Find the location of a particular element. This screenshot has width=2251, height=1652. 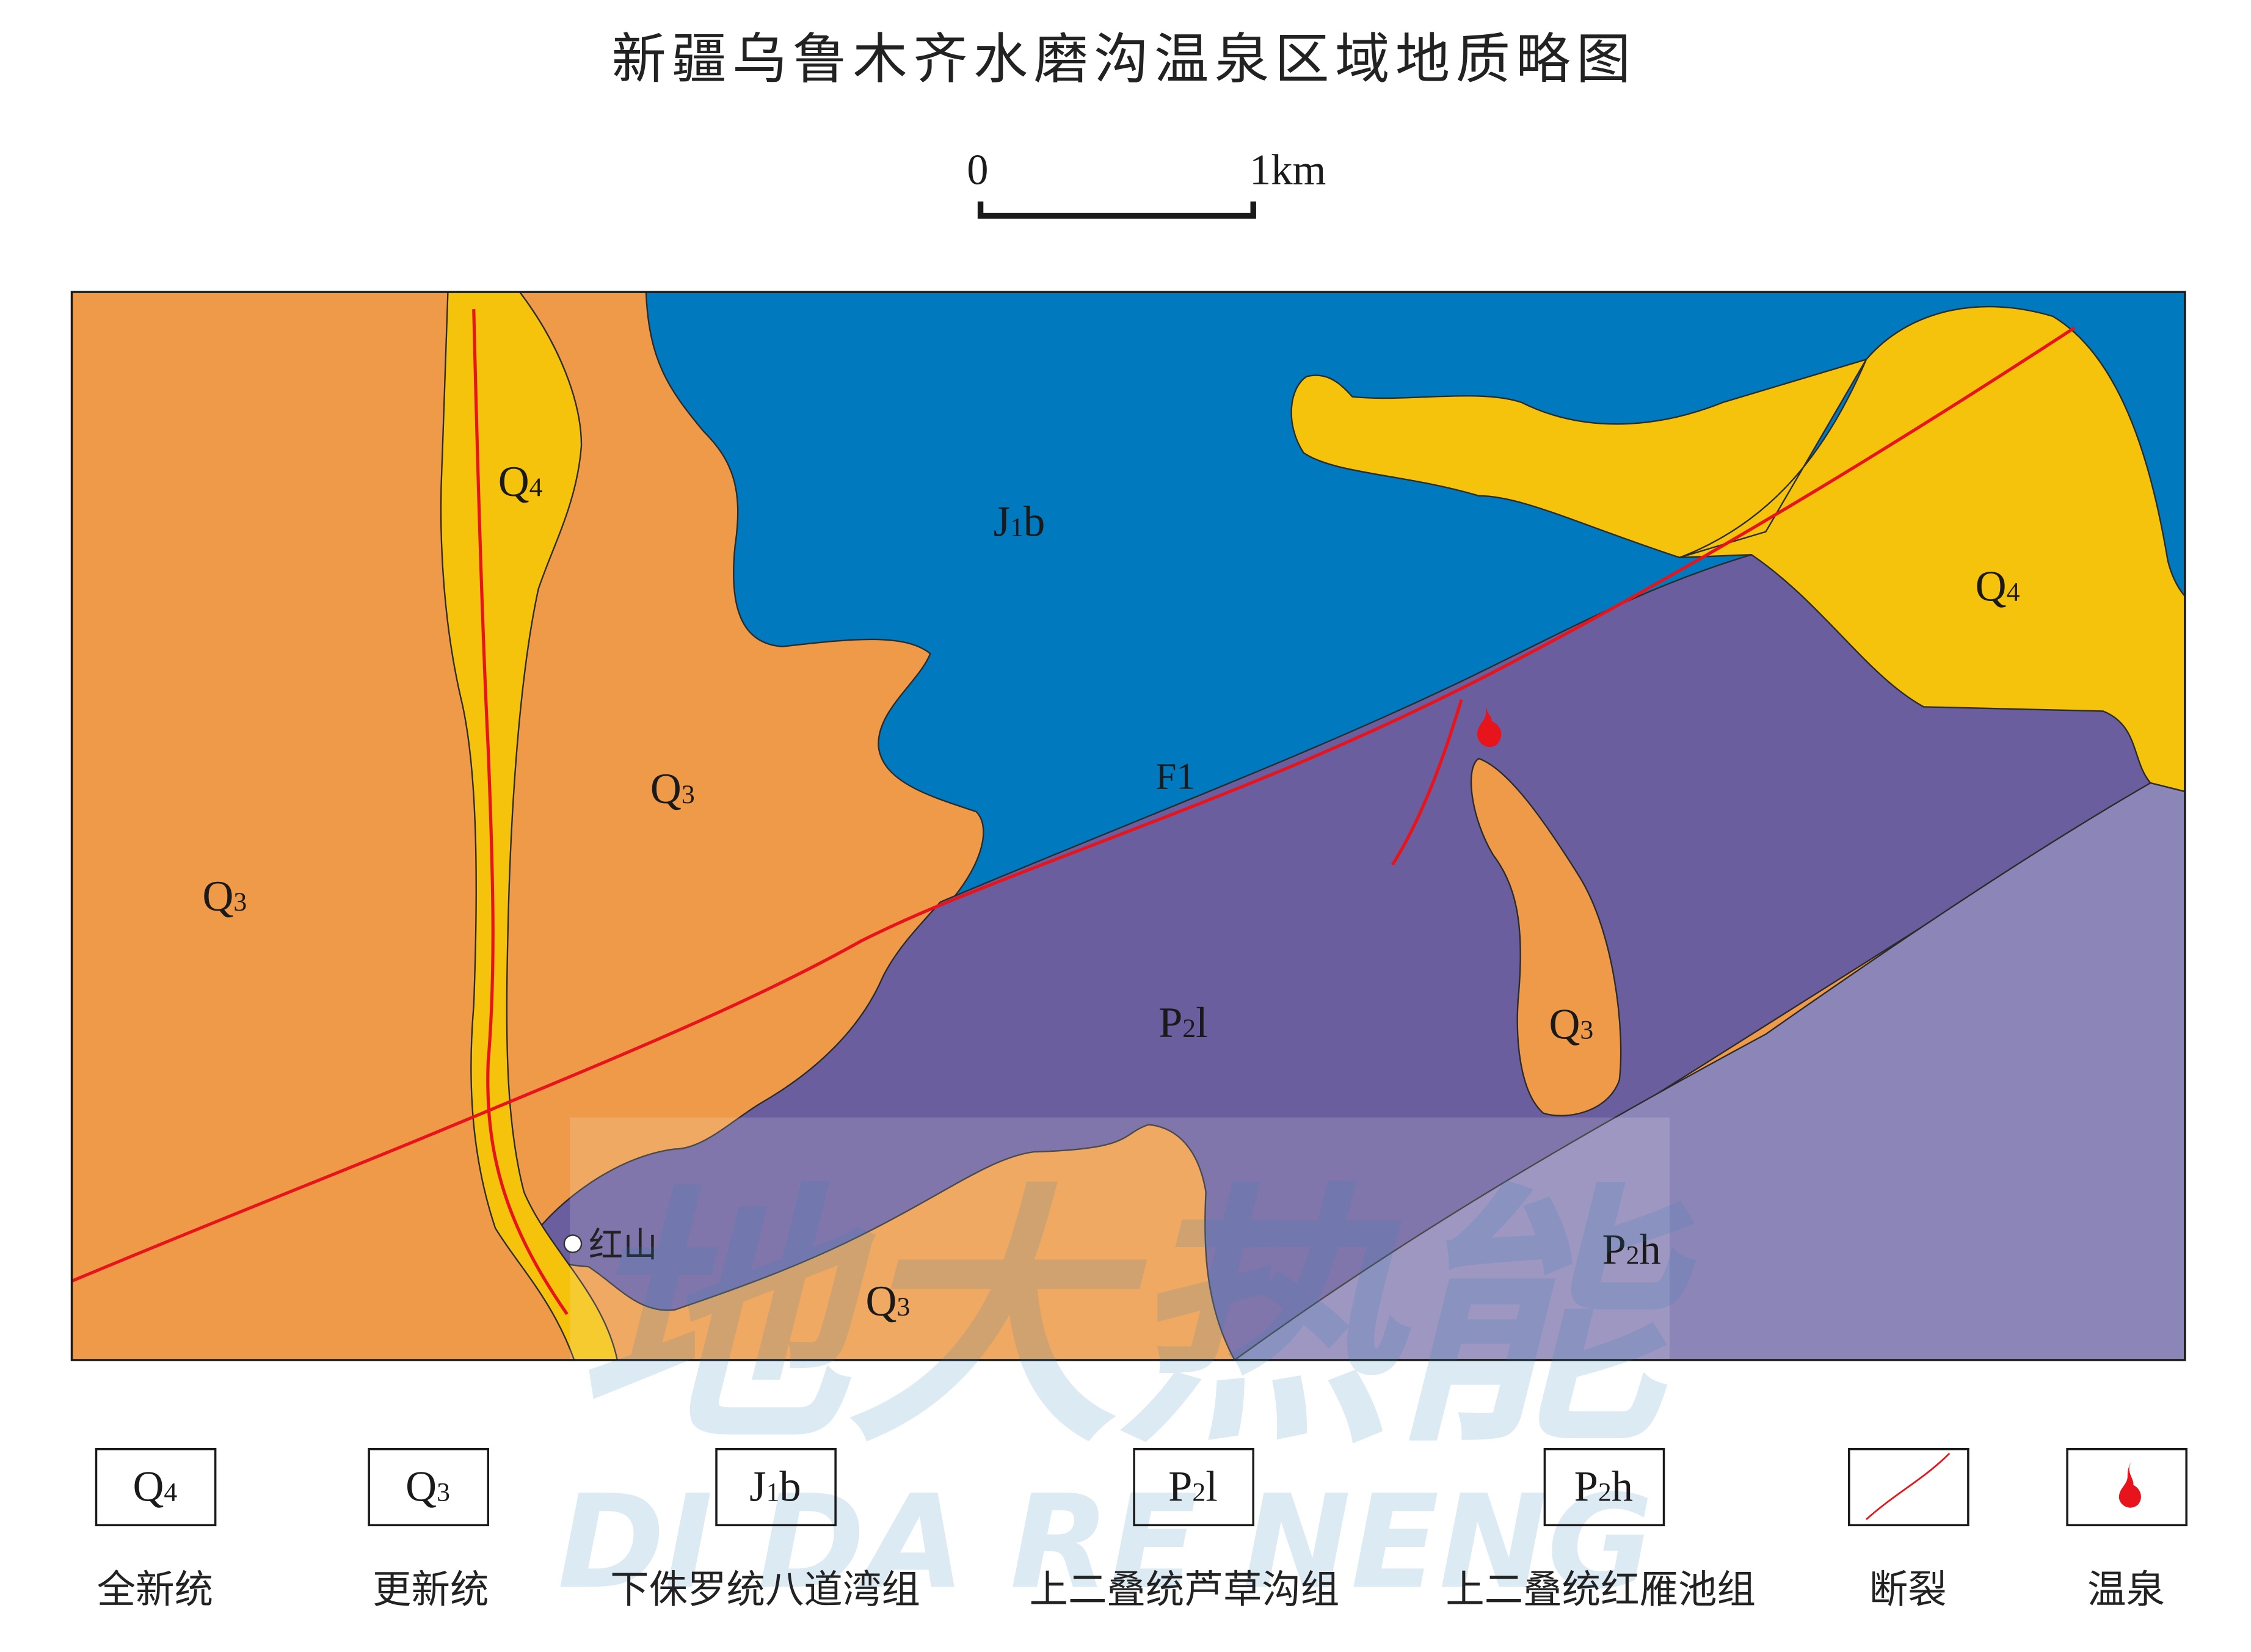

svg-text: DI DA RE NENG is located at coordinates (1105, 1542).